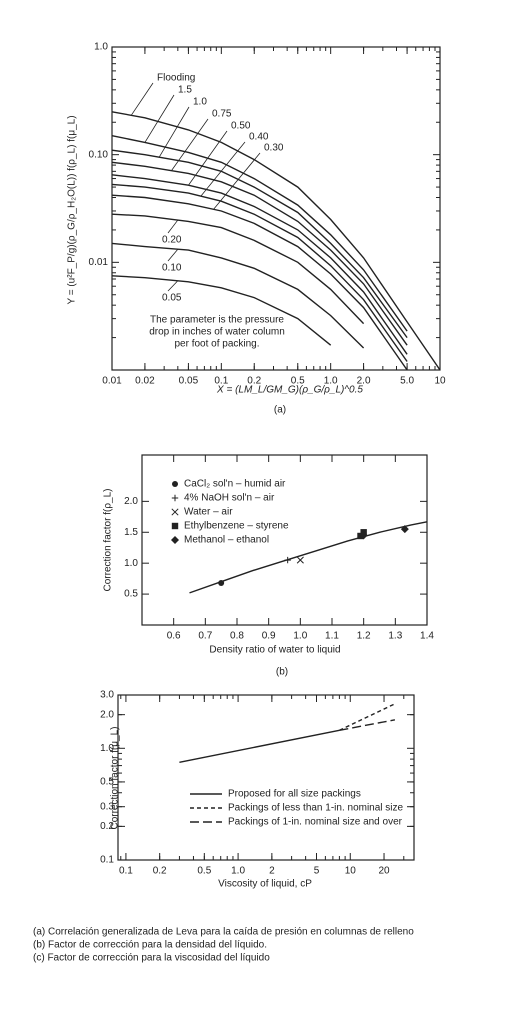  I want to click on x-tick-label: 2.0, so click(364, 381).